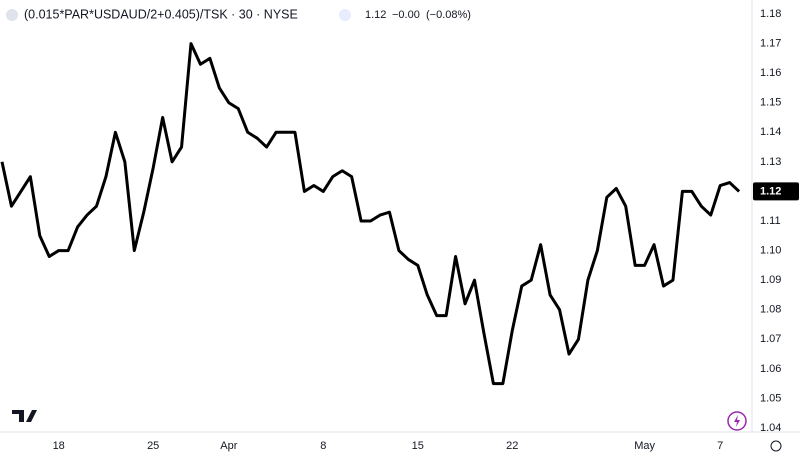 Image resolution: width=800 pixels, height=458 pixels. What do you see at coordinates (153, 446) in the screenshot?
I see `x-tick-label: 25` at bounding box center [153, 446].